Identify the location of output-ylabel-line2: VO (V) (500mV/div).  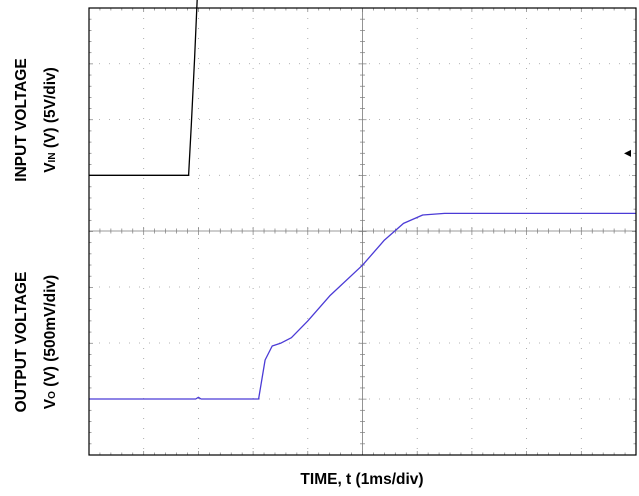
(50, 342).